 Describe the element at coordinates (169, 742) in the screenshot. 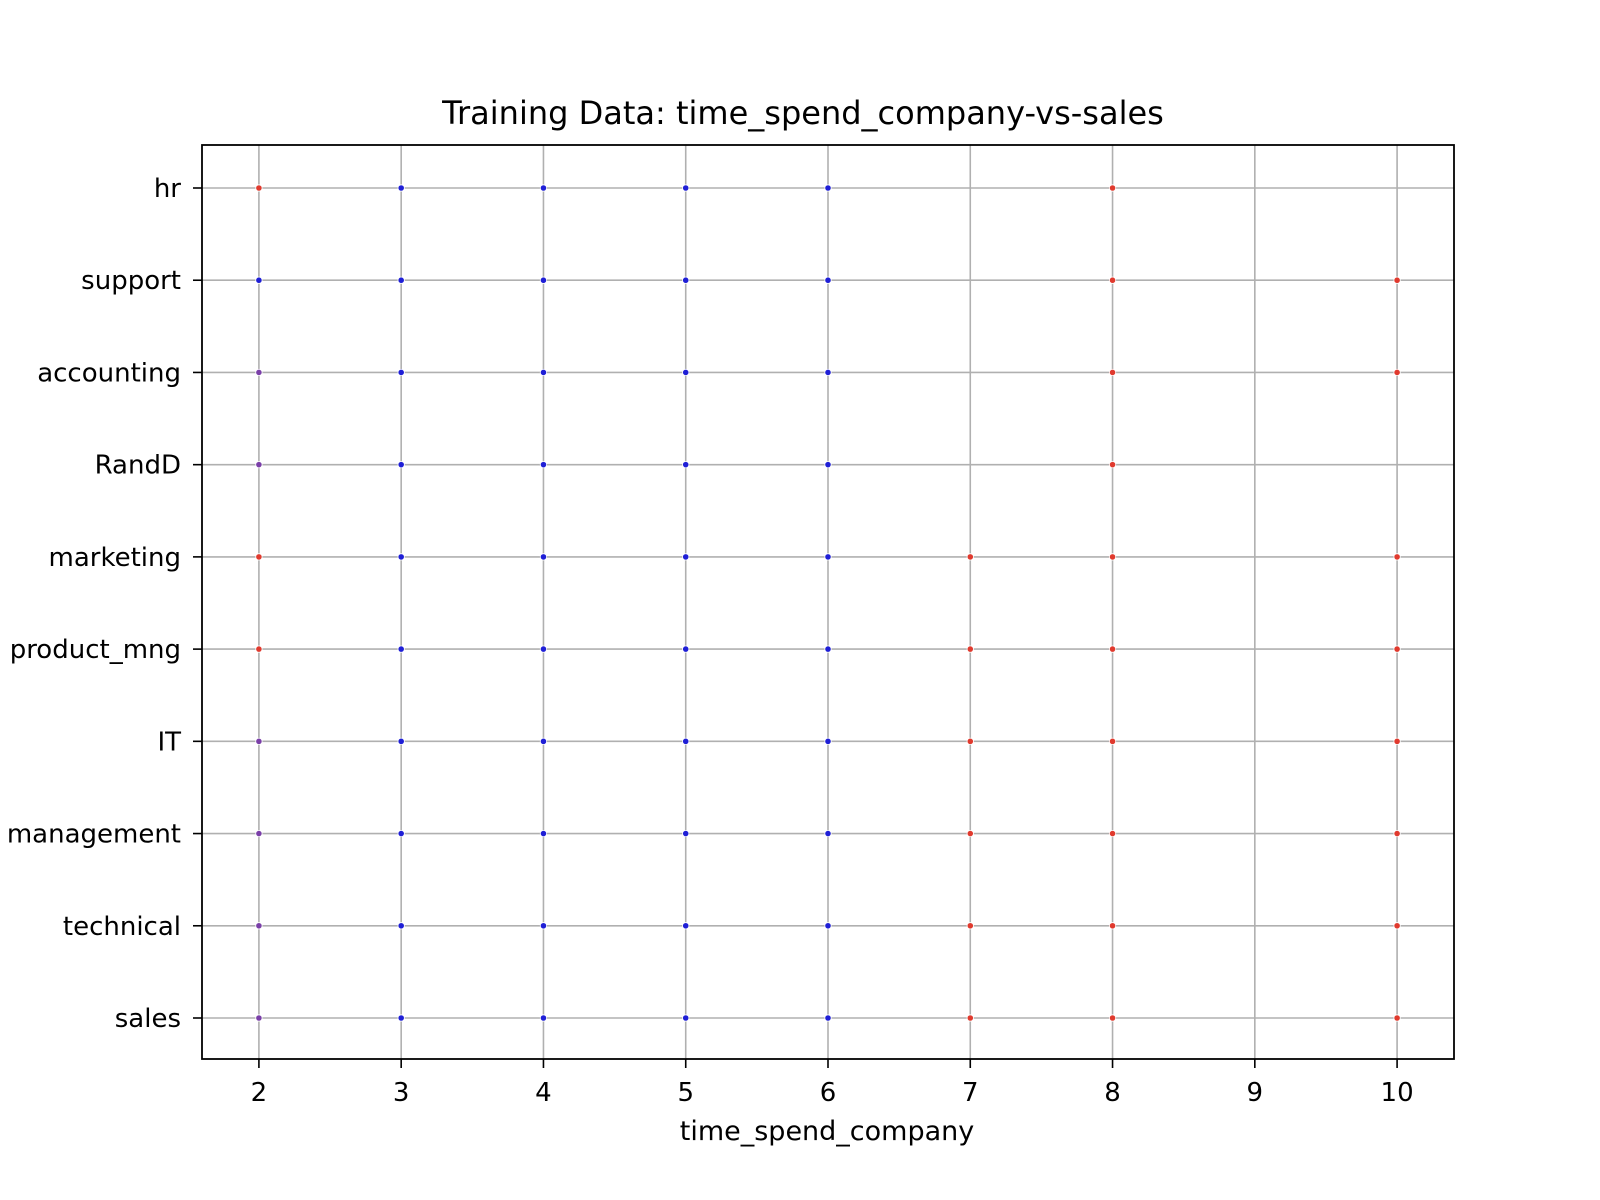

I see `y-tick-label: IT` at that location.